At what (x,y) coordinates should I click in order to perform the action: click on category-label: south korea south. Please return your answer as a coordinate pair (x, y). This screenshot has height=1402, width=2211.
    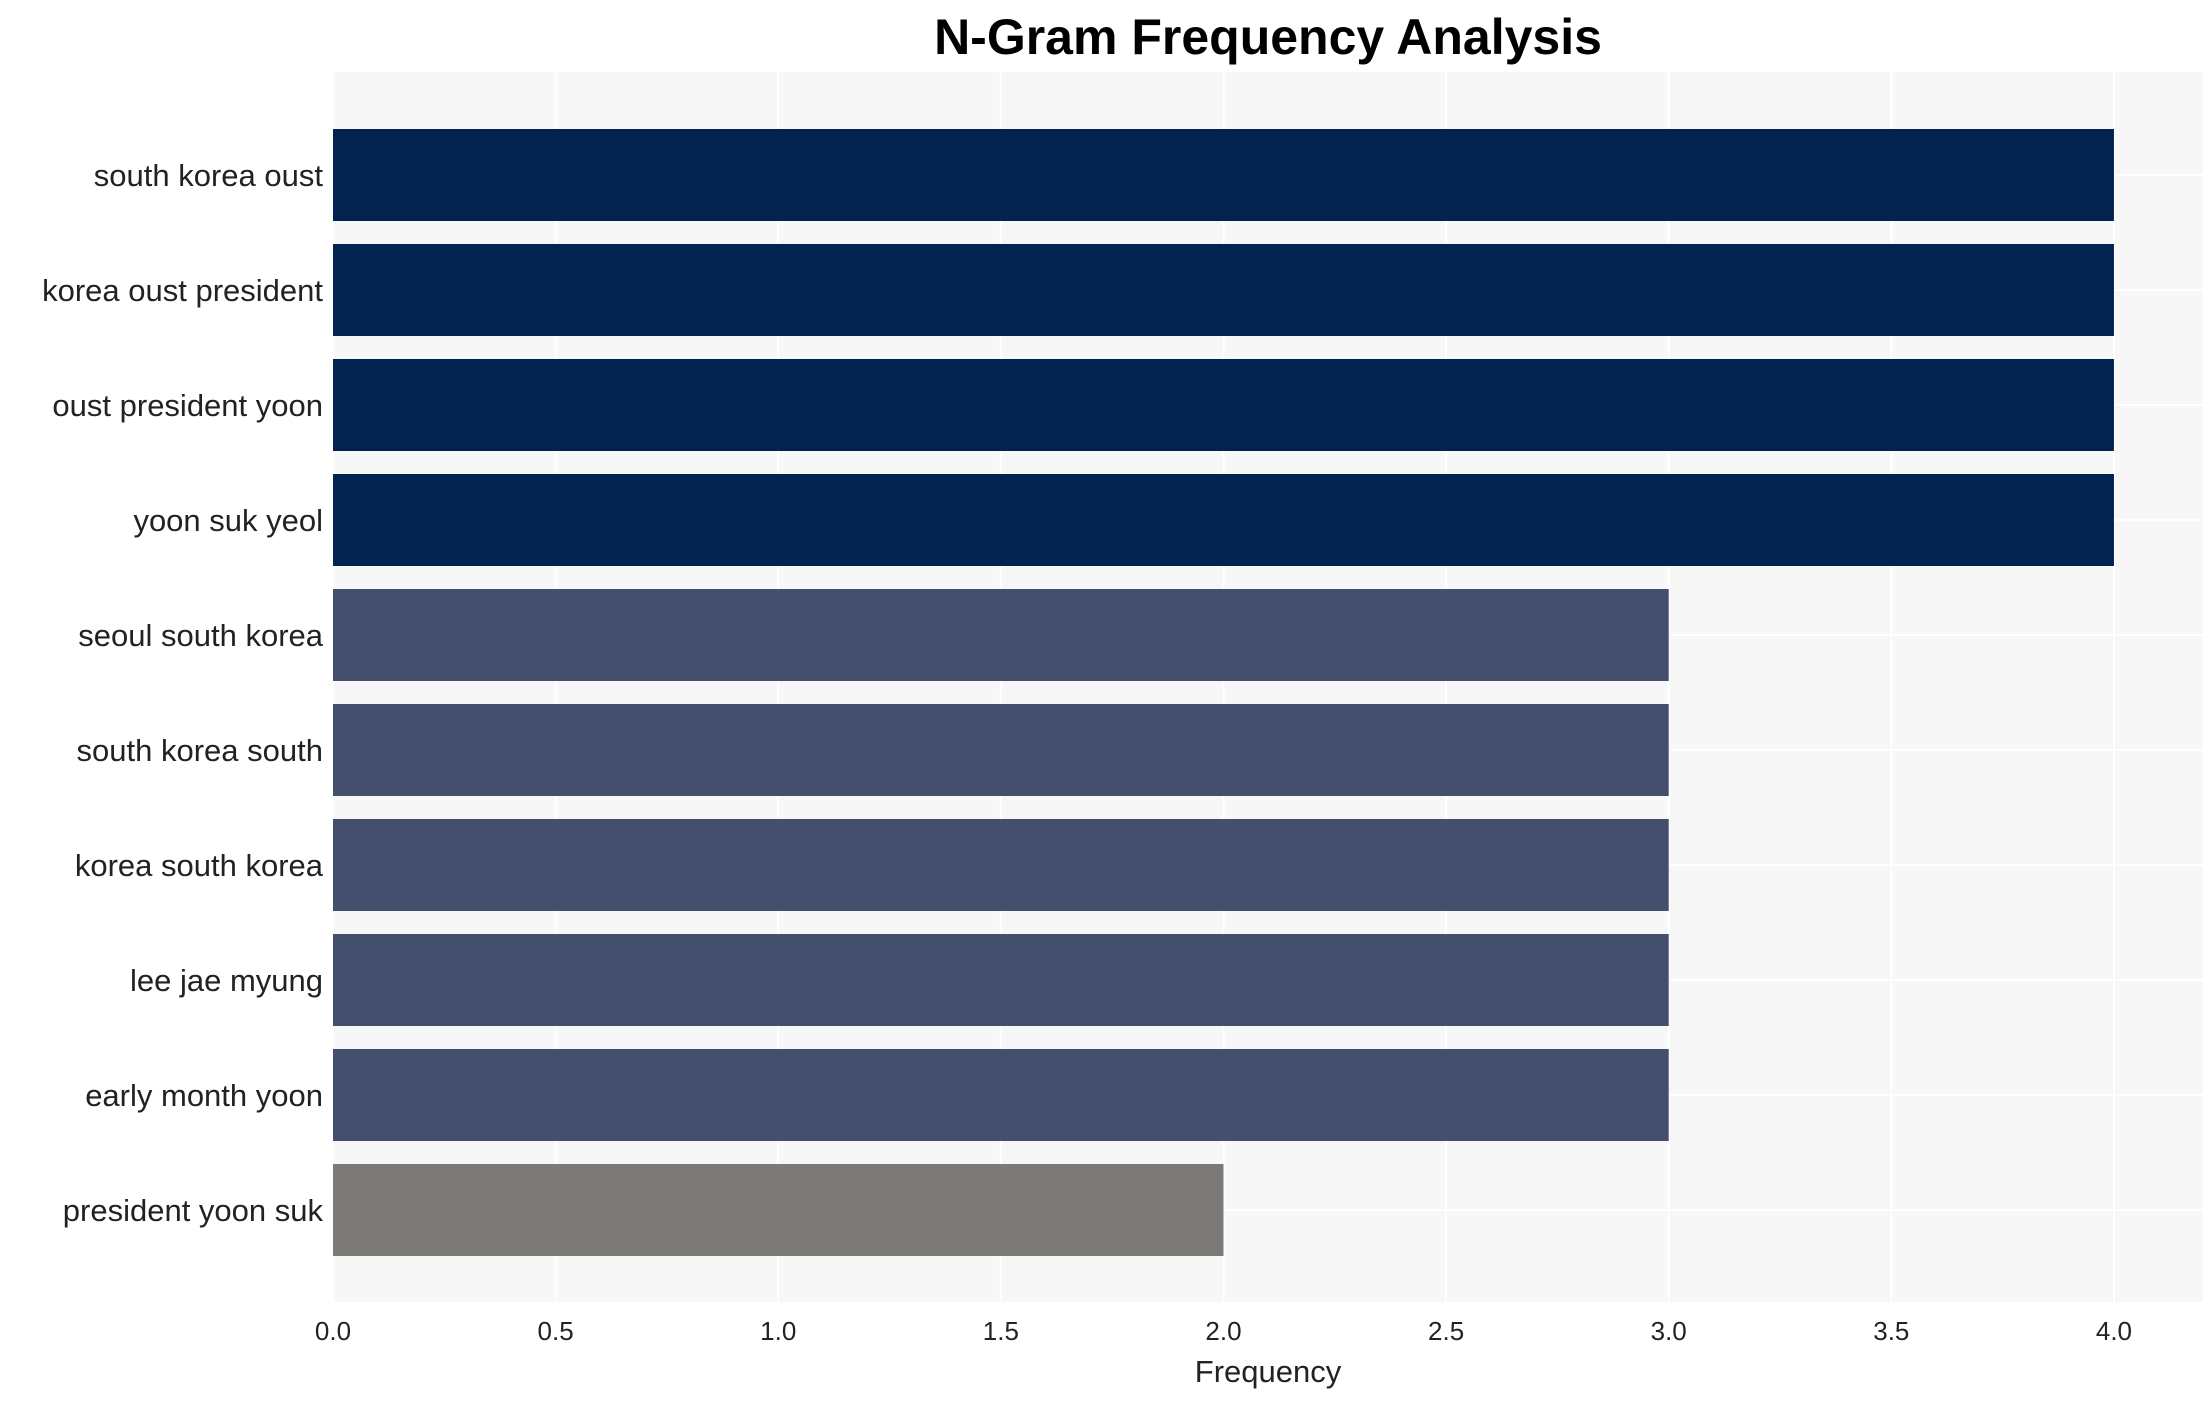
    Looking at the image, I should click on (200, 750).